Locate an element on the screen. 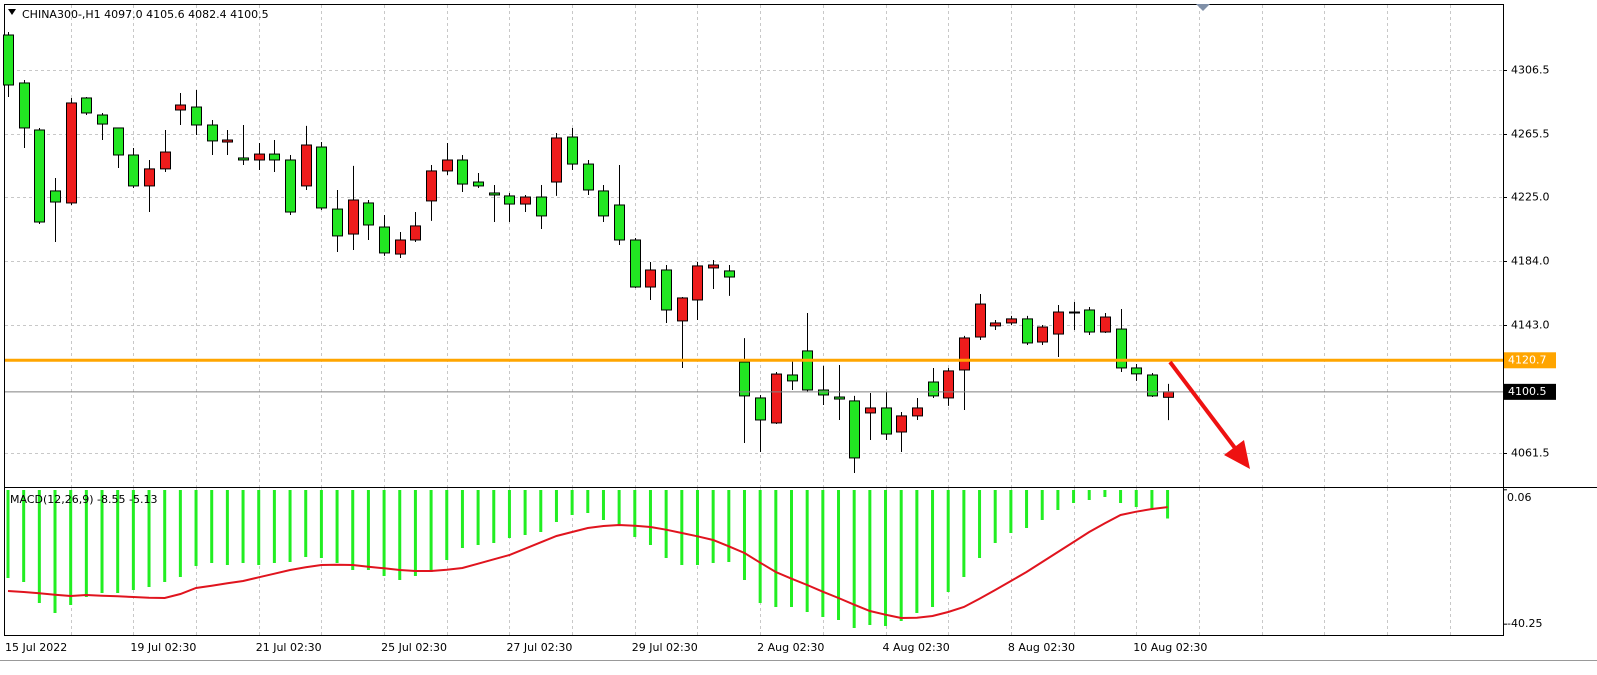  y-tick-label: 4143.0 is located at coordinates (1530, 325).